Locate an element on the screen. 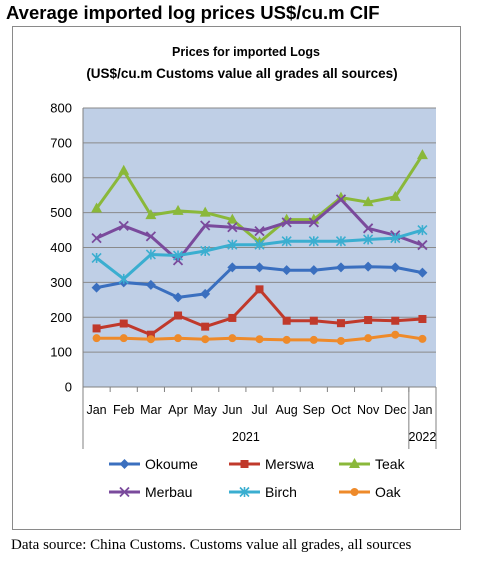  legend-item-merswa: Merswa is located at coordinates (271, 464).